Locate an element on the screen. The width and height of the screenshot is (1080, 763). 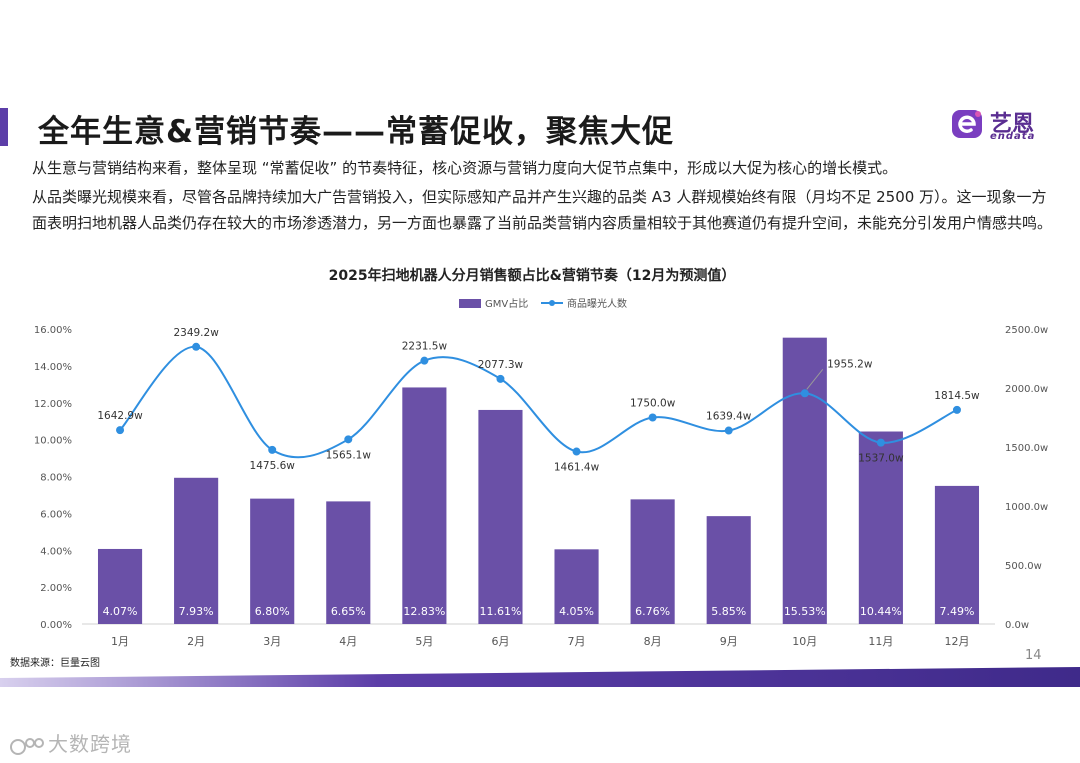
gmv-bar-label: 6.65% is located at coordinates (348, 611).